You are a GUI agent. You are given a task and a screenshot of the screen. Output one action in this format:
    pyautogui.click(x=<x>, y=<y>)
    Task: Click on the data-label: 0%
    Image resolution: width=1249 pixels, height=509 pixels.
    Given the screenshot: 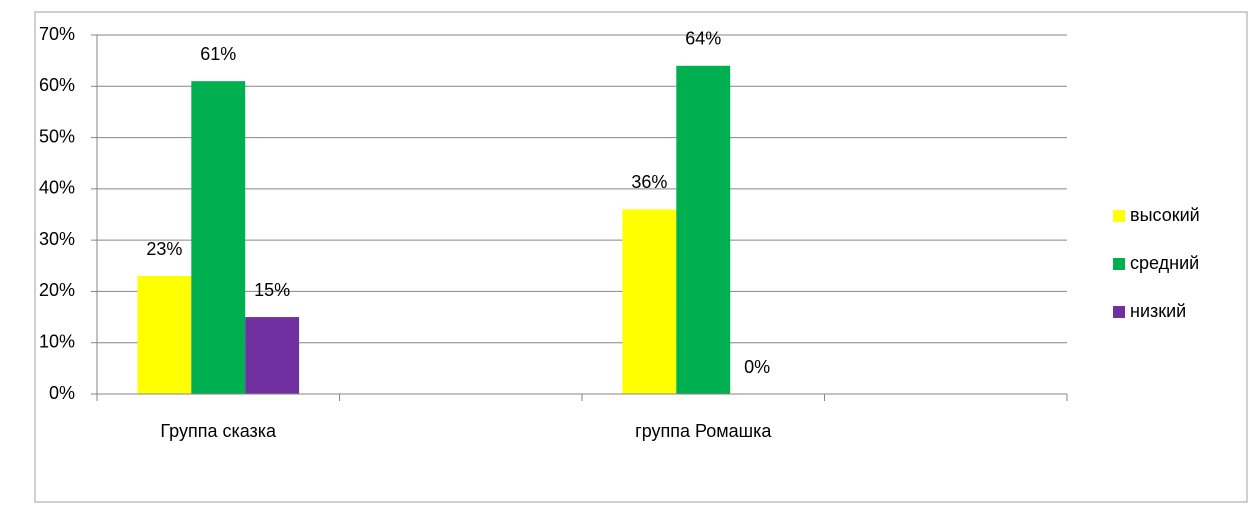 What is the action you would take?
    pyautogui.click(x=757, y=367)
    